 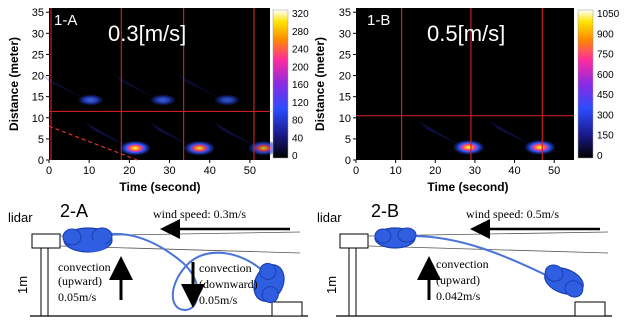 What do you see at coordinates (300, 103) in the screenshot?
I see `colorbar-tick-label: 120` at bounding box center [300, 103].